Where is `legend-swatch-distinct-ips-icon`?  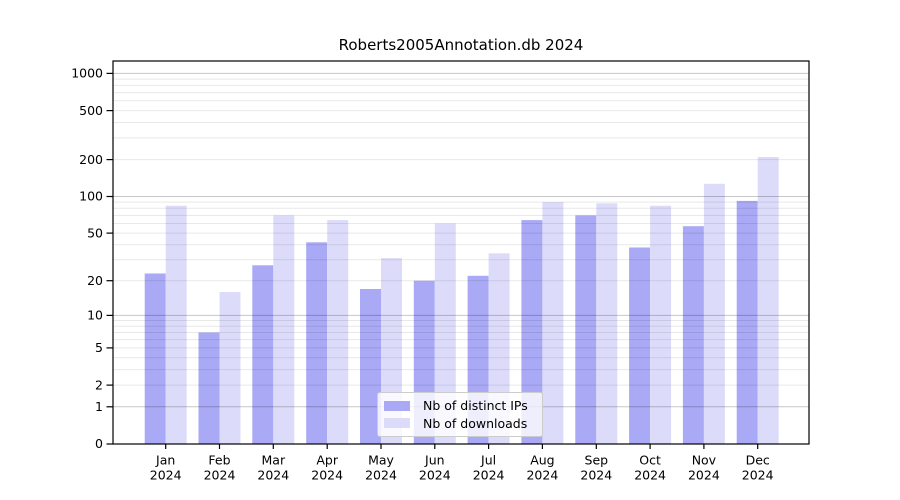
legend-swatch-distinct-ips-icon is located at coordinates (397, 405).